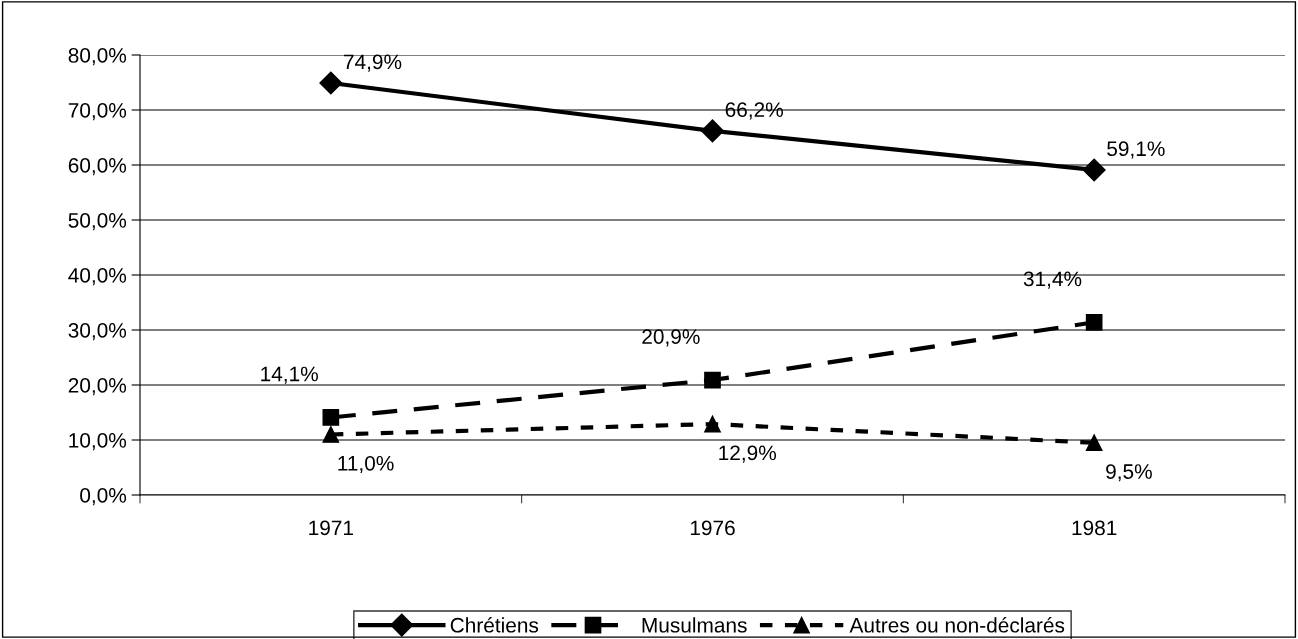 Image resolution: width=1298 pixels, height=639 pixels. What do you see at coordinates (1136, 150) in the screenshot?
I see `data-label: 59,1%` at bounding box center [1136, 150].